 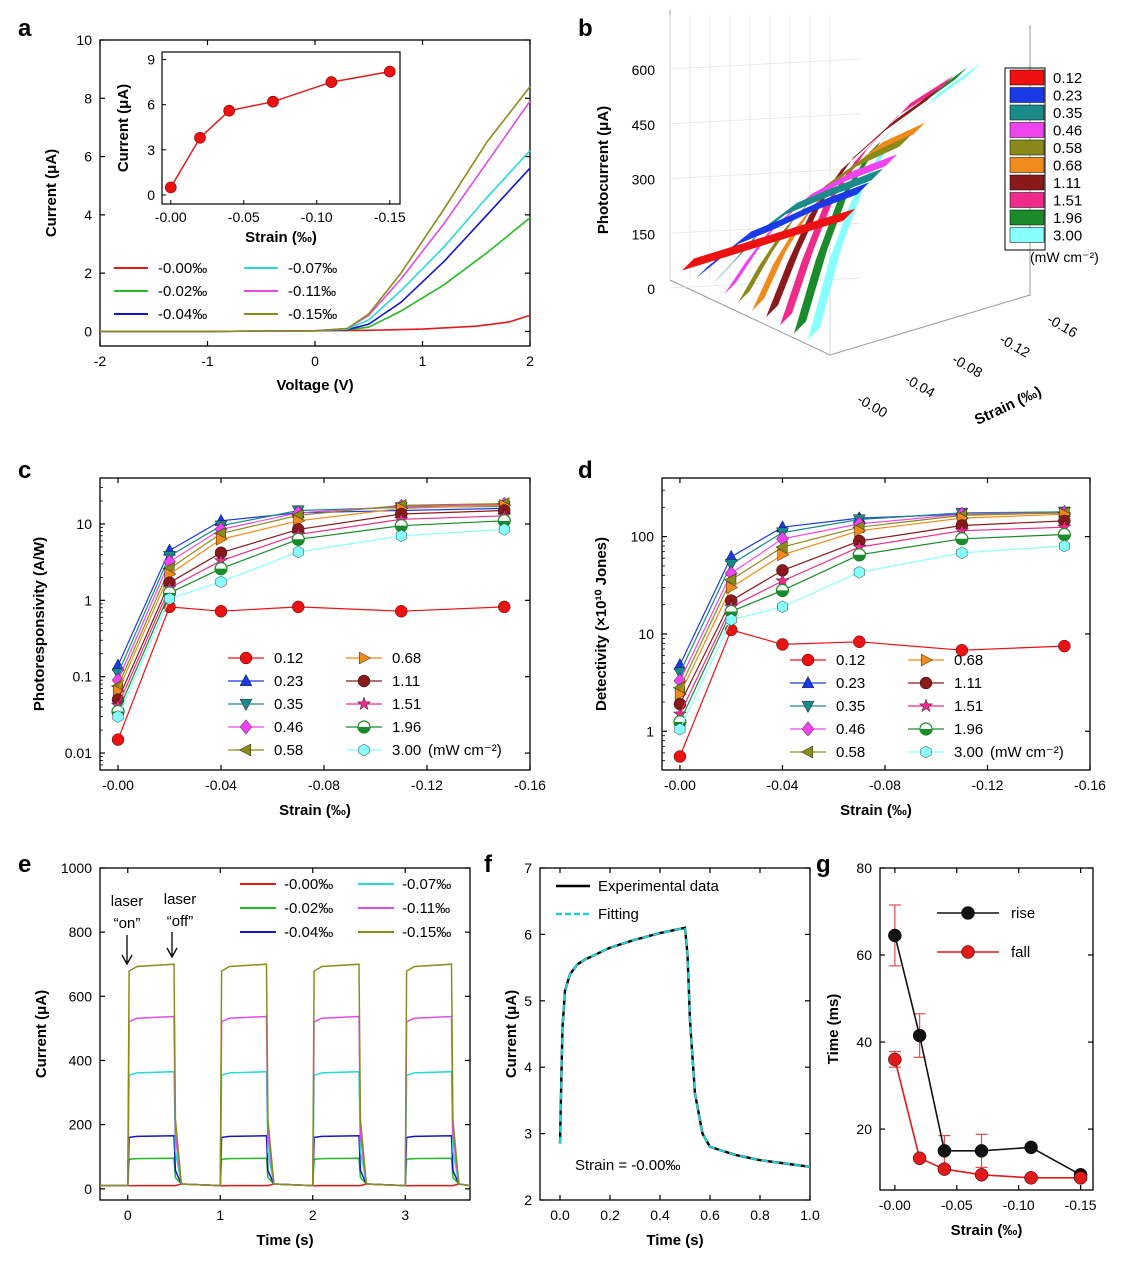 What do you see at coordinates (627, 1165) in the screenshot?
I see `chart-f-annotation: Strain = -0.00‰` at bounding box center [627, 1165].